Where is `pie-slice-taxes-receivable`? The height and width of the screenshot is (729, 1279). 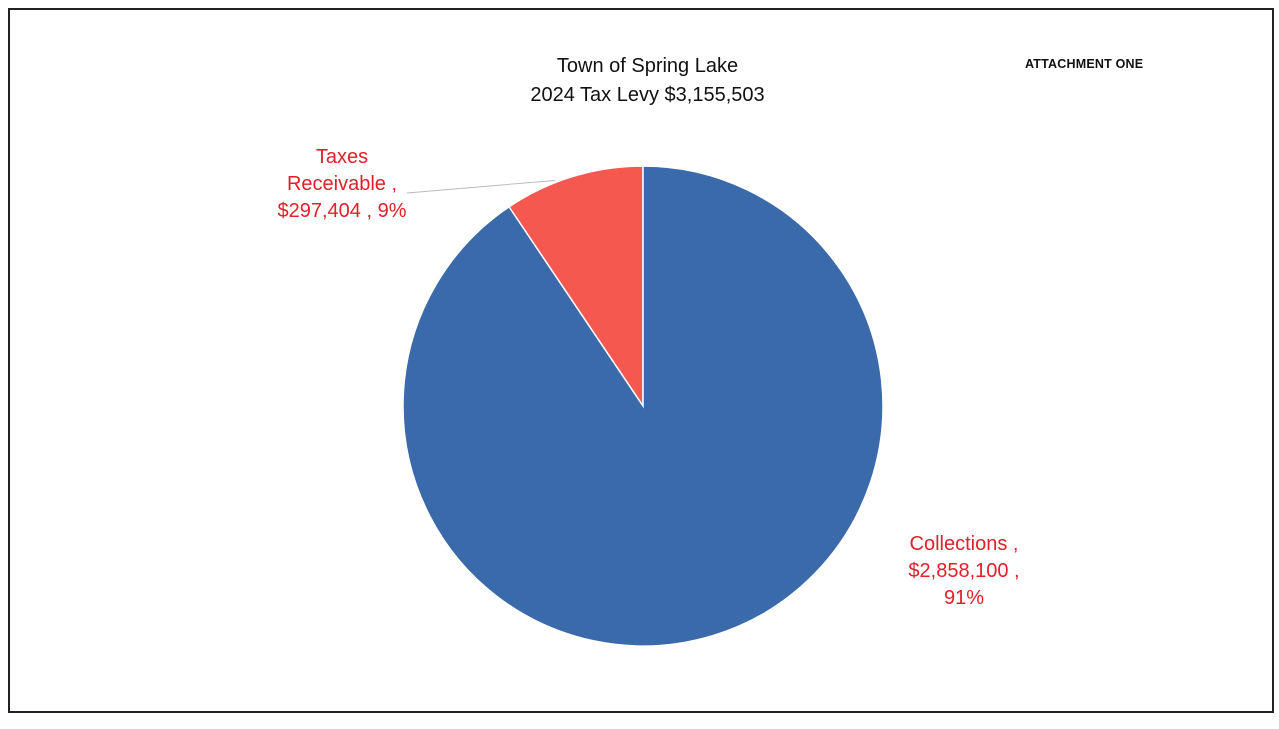
pie-slice-taxes-receivable is located at coordinates (575, 287).